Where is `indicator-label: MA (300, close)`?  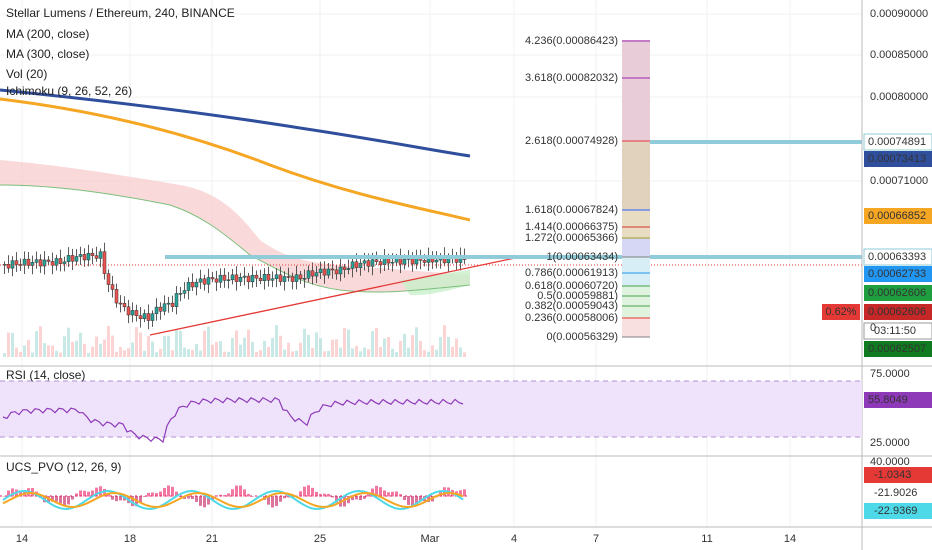
indicator-label: MA (300, close) is located at coordinates (47, 54).